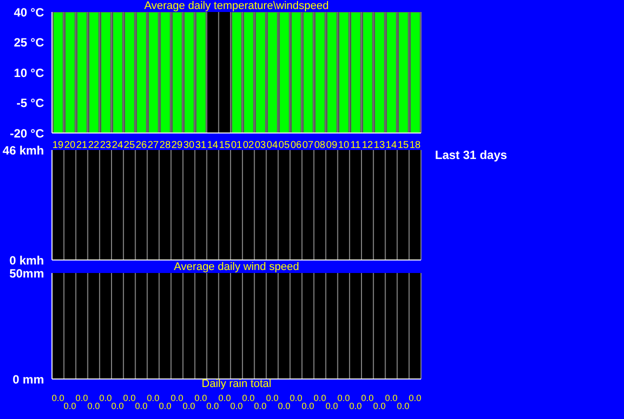 Image resolution: width=624 pixels, height=419 pixels. Describe the element at coordinates (368, 146) in the screenshot. I see `x-tick-label: 12` at that location.